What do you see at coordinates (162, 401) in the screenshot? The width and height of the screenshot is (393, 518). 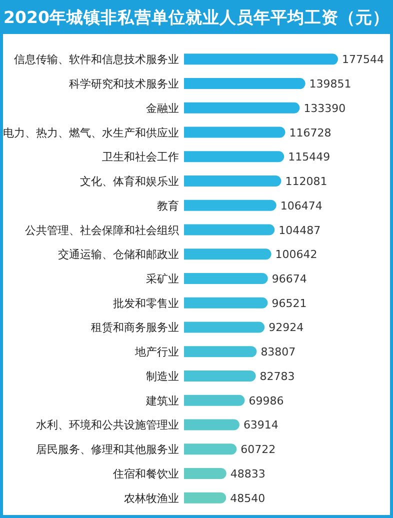 I see `y-tick-label: 建筑业` at bounding box center [162, 401].